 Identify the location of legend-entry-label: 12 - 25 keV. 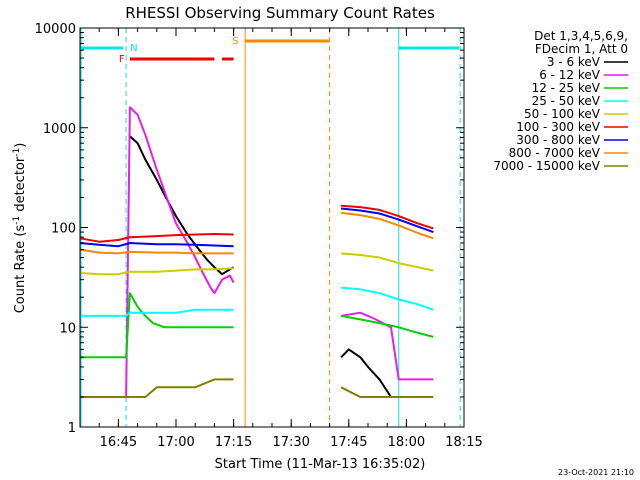
(566, 88).